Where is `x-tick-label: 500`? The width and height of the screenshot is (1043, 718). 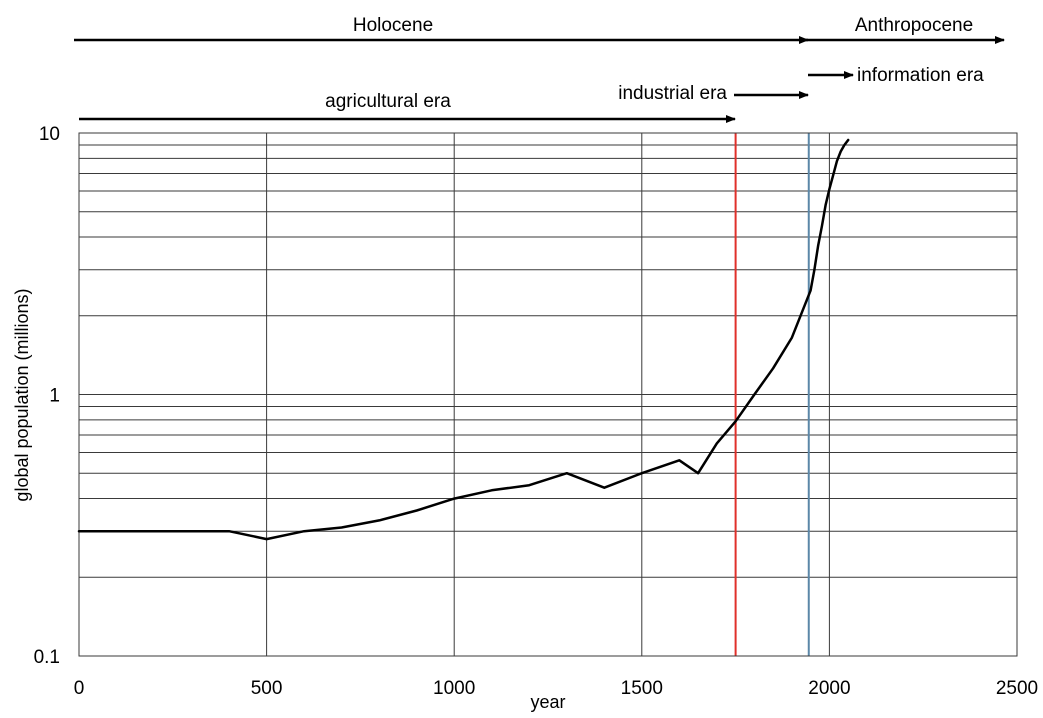 x-tick-label: 500 is located at coordinates (267, 688).